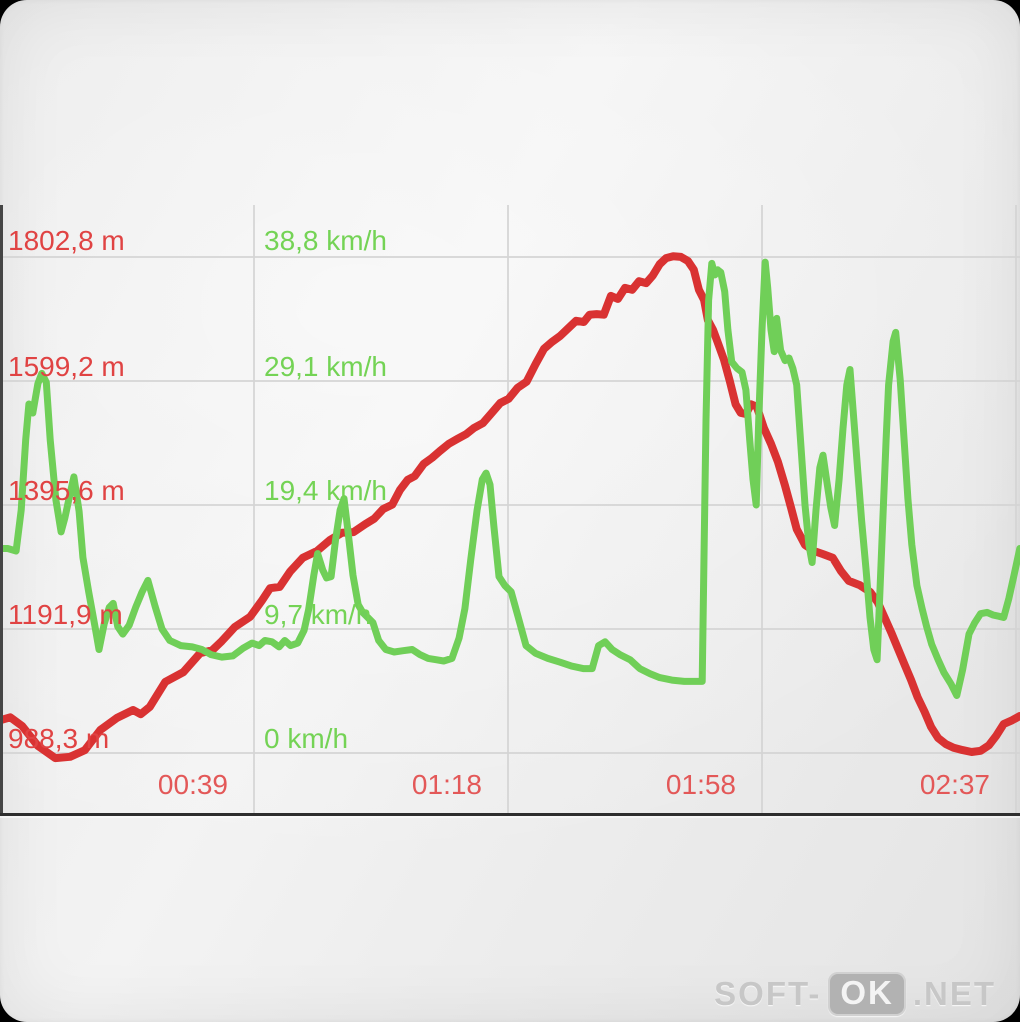  I want to click on speed-tick-label: 0 km/h, so click(306, 738).